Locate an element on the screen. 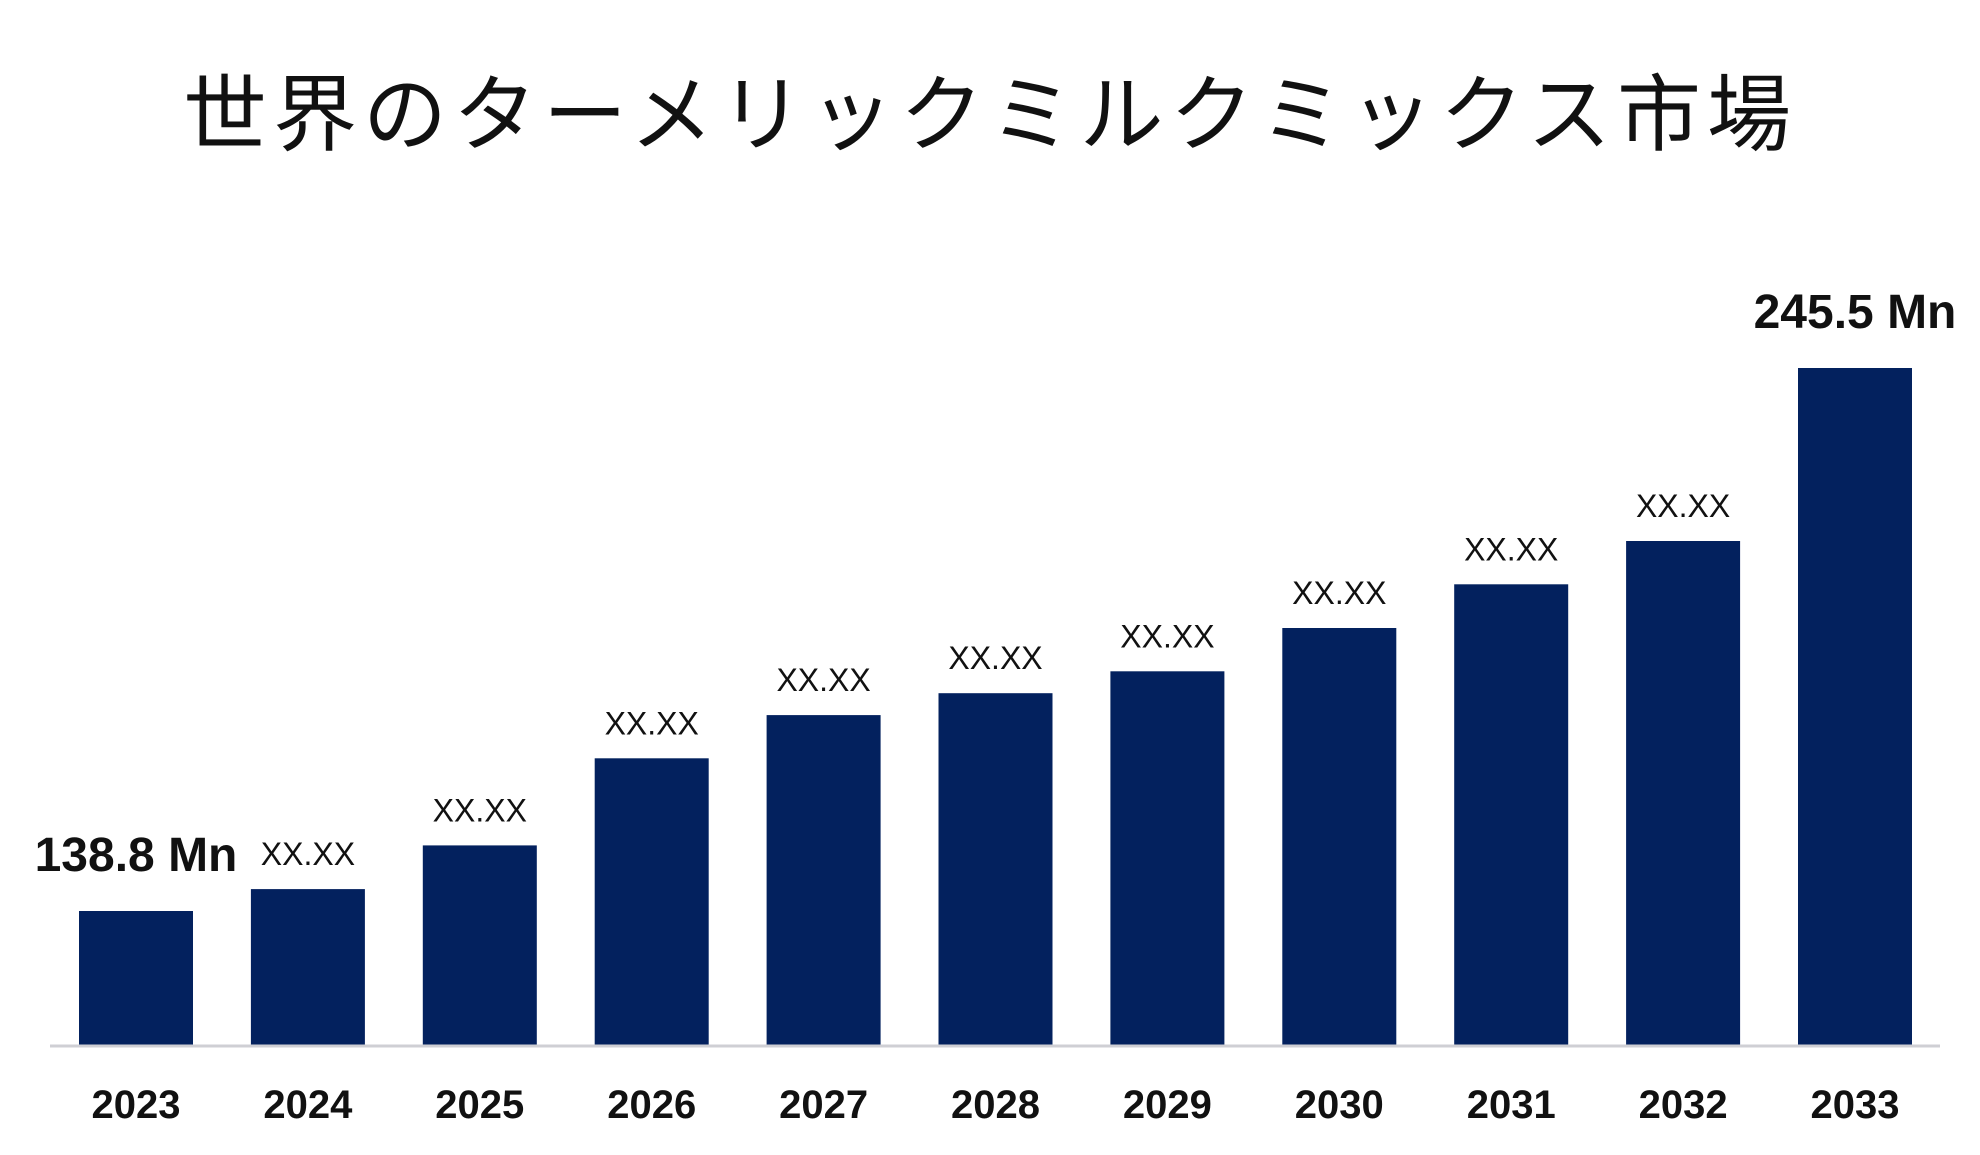  chart-title: 世界のターメリックミルクミックス市場 is located at coordinates (990, 115).